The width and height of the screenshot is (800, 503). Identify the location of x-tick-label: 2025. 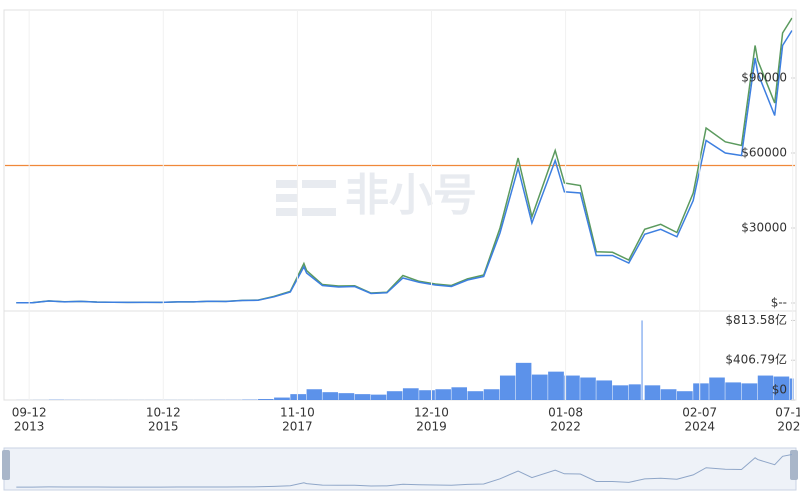
(788, 427).